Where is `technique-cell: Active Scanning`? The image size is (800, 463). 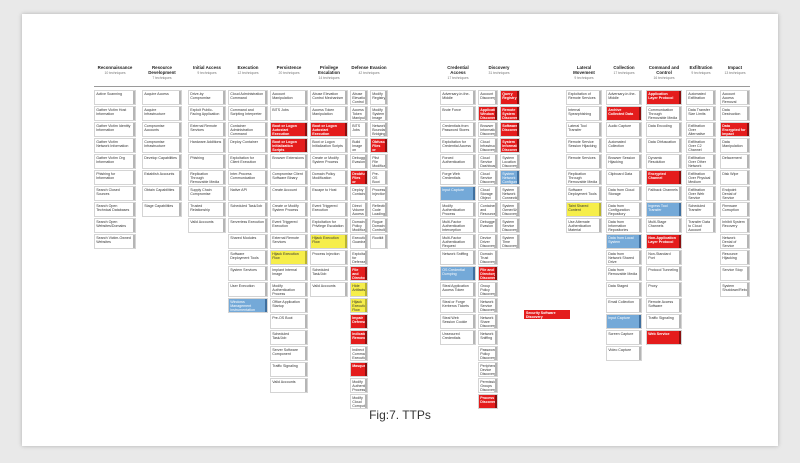
technique-cell: Active Scanning is located at coordinates (115, 97).